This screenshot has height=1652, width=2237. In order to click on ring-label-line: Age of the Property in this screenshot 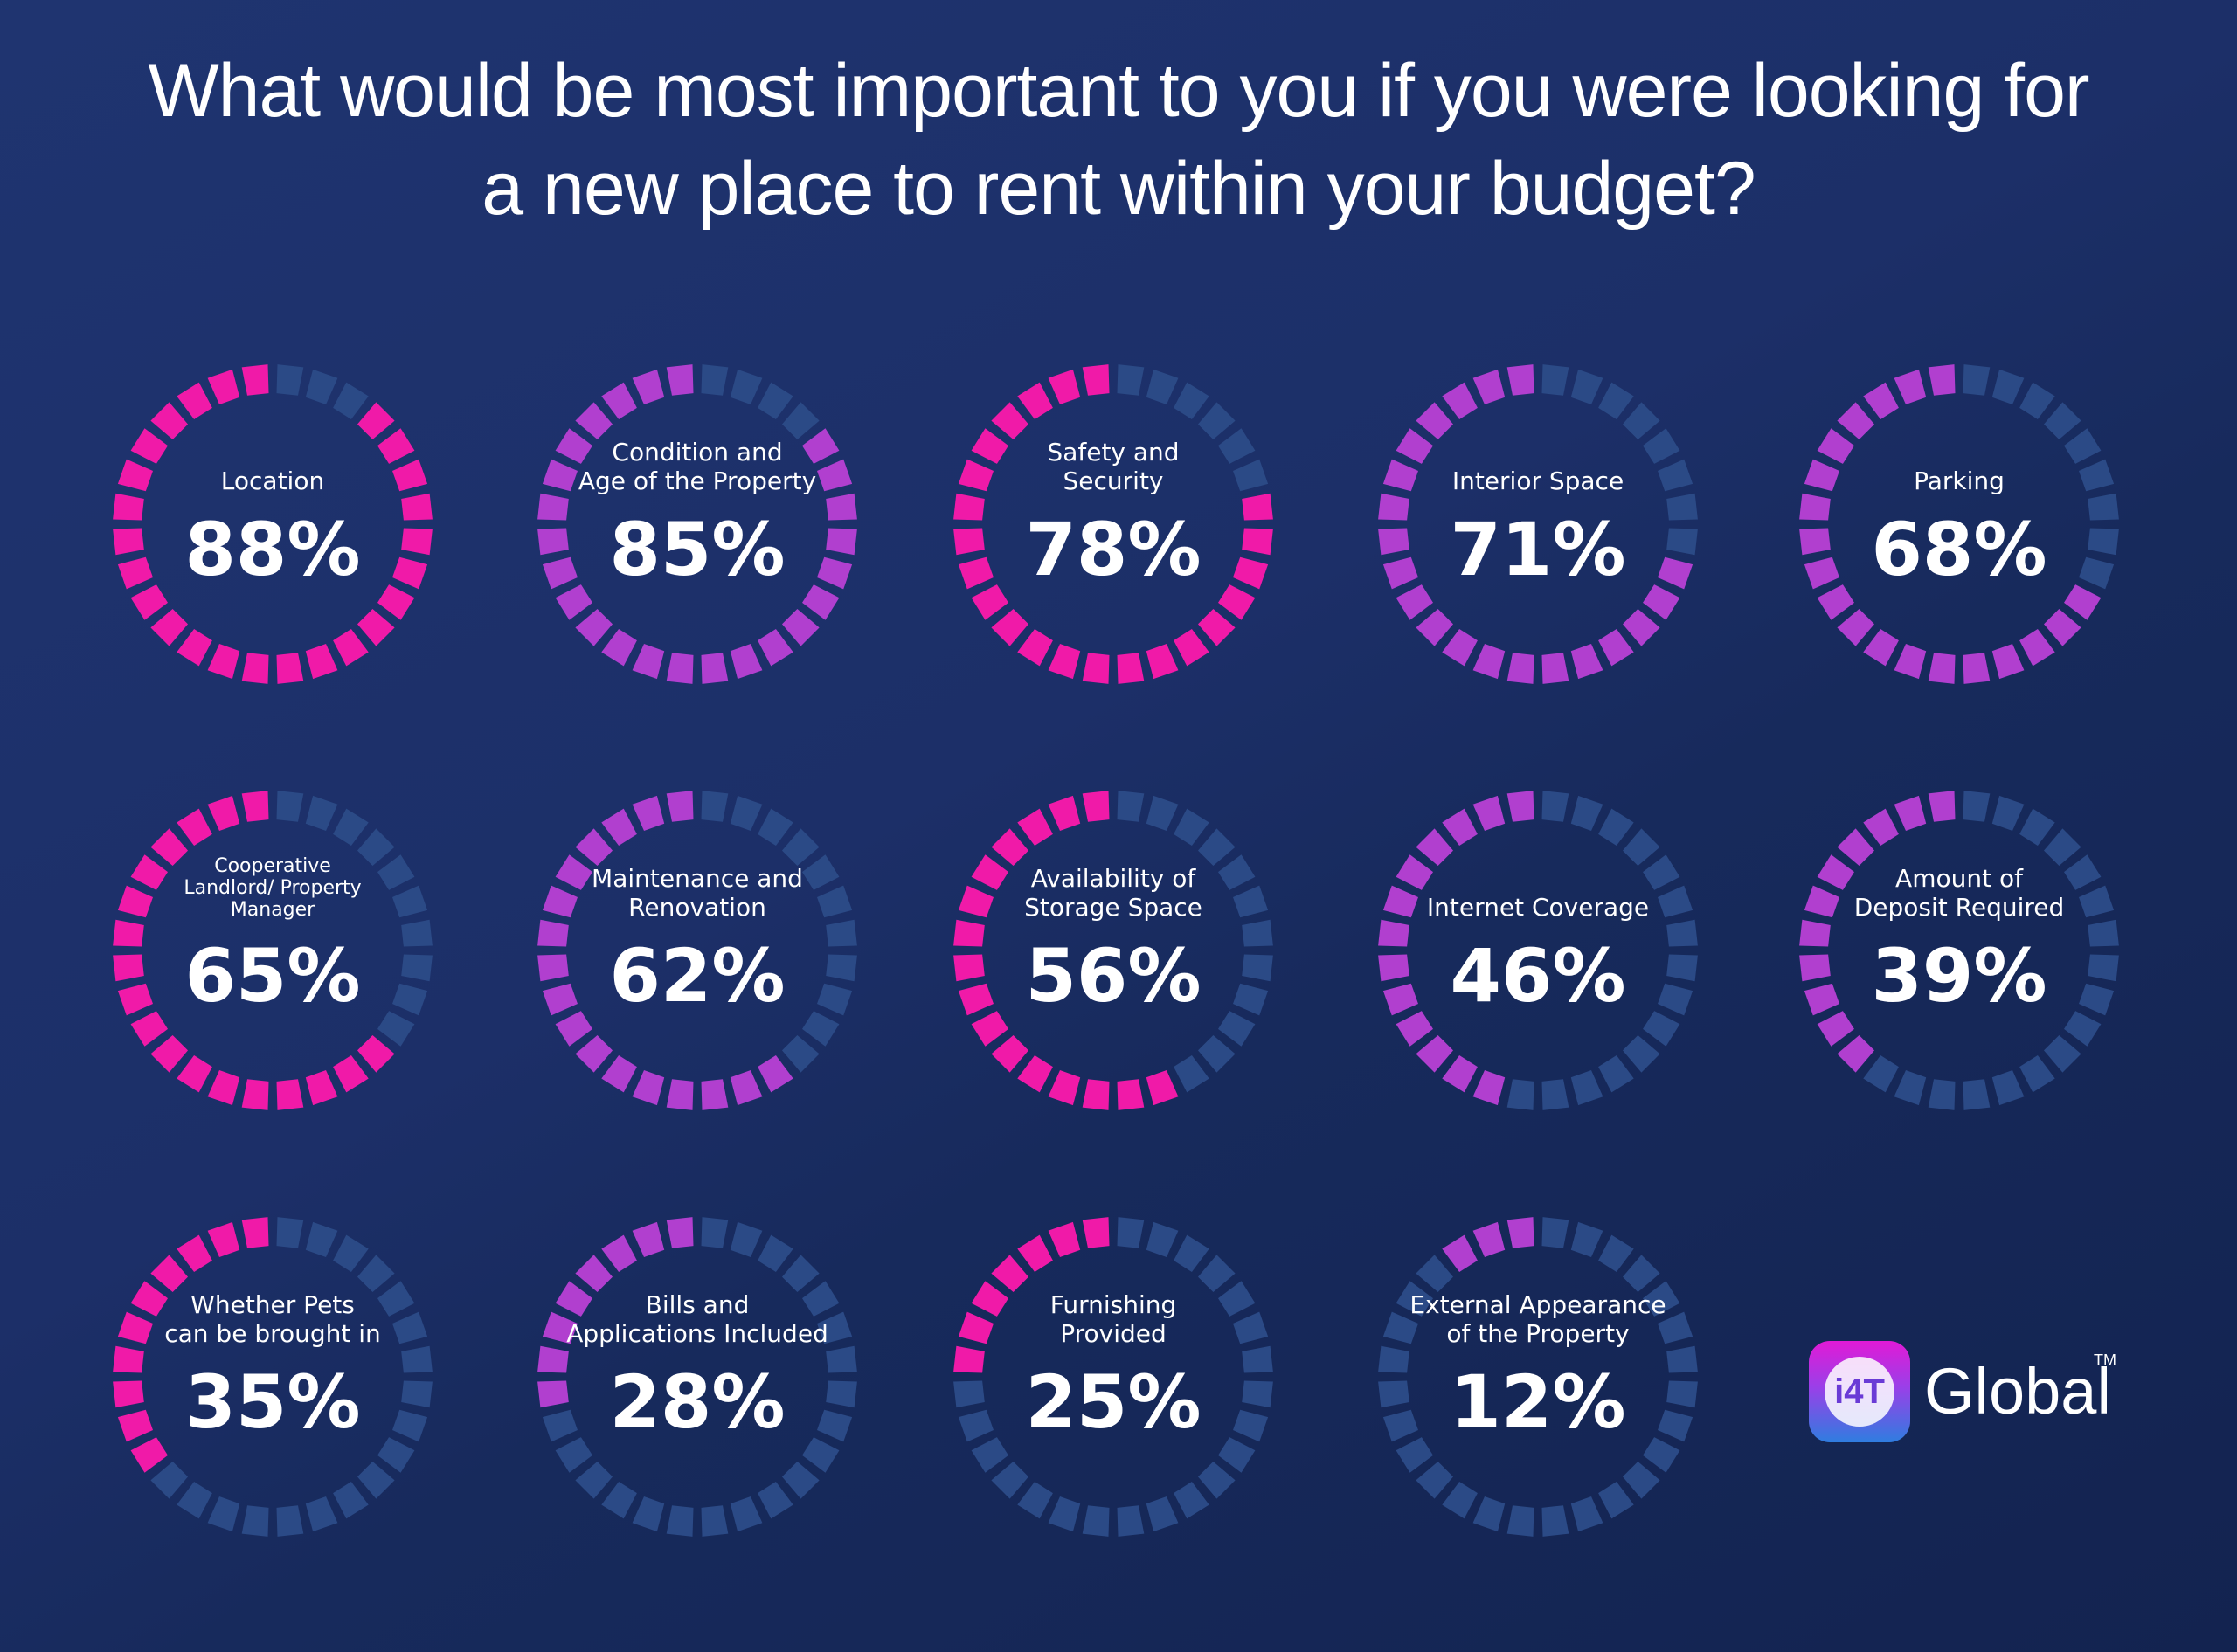, I will do `click(697, 481)`.